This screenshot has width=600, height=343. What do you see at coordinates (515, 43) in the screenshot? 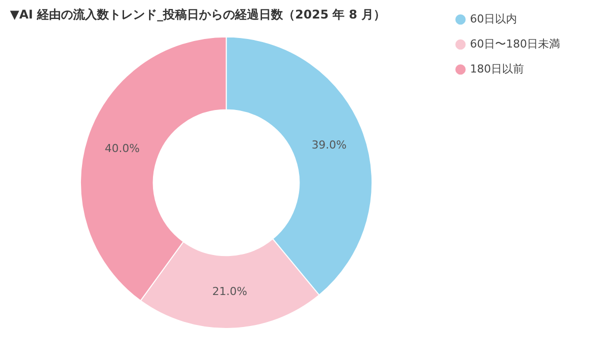
I see `legend-label: 60日〜180日未満` at bounding box center [515, 43].